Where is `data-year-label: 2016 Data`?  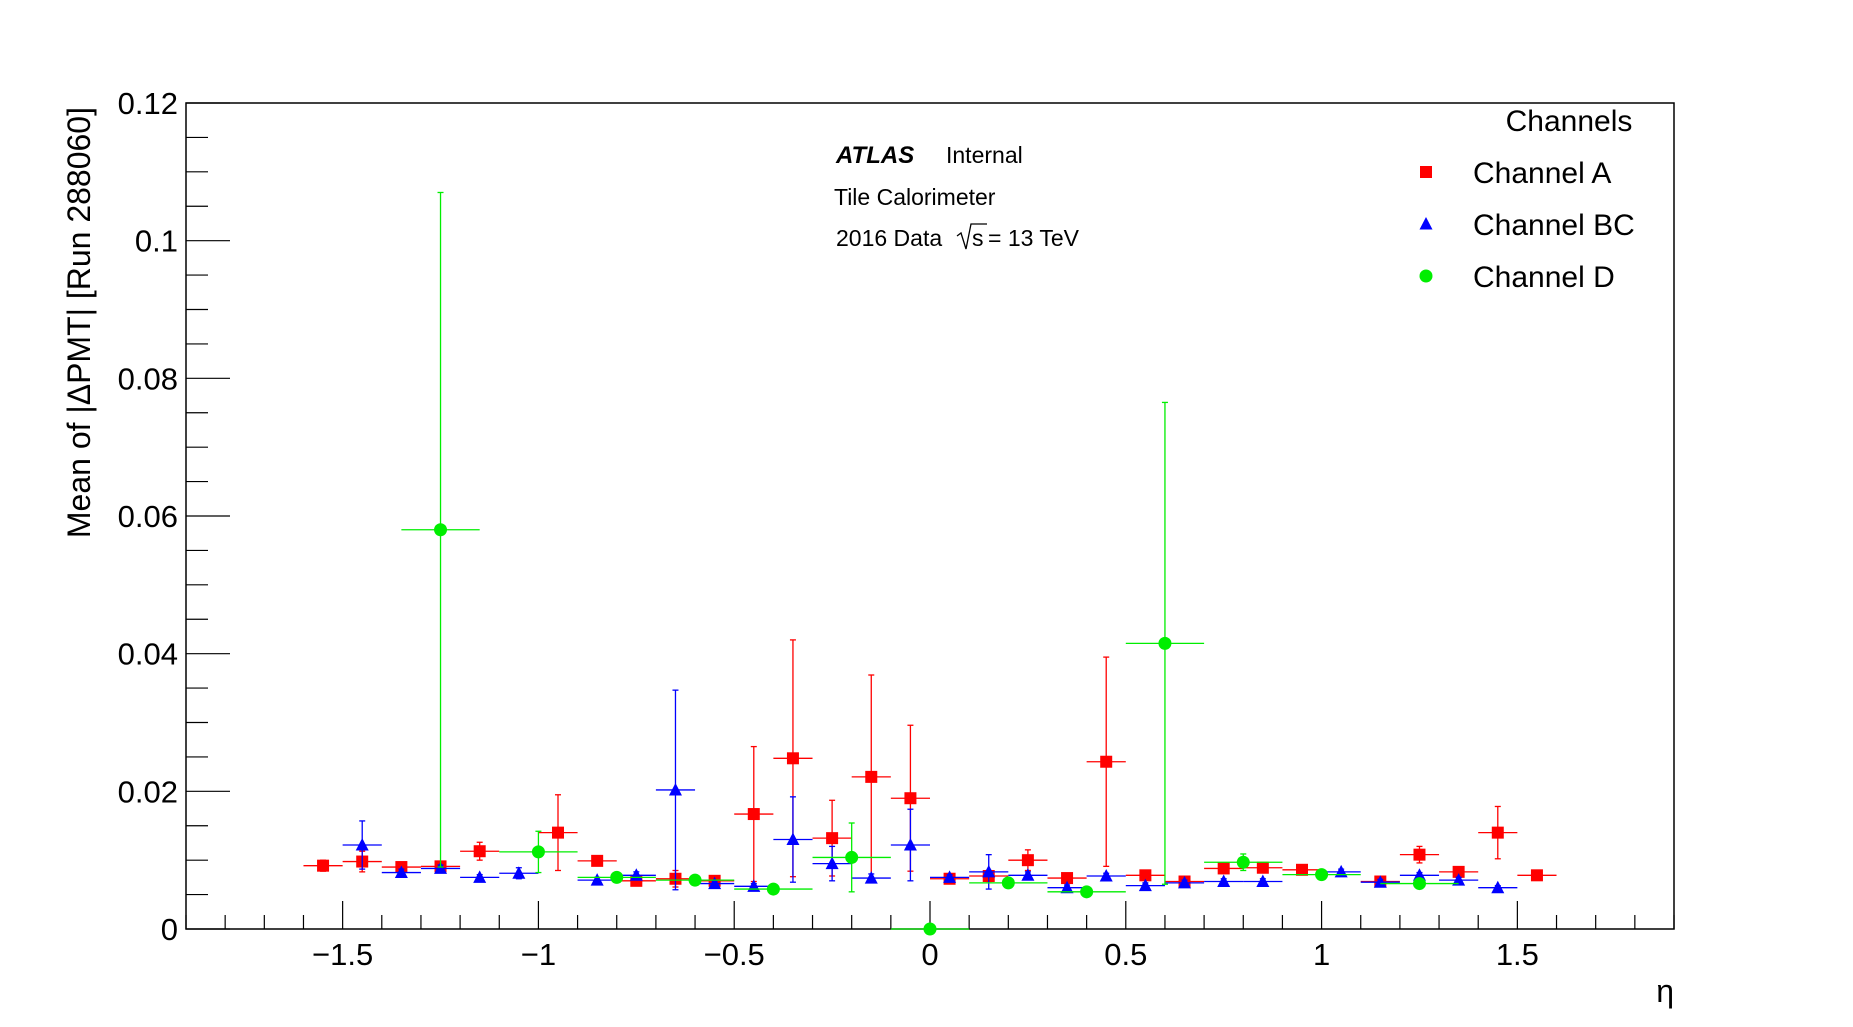 data-year-label: 2016 Data is located at coordinates (889, 238).